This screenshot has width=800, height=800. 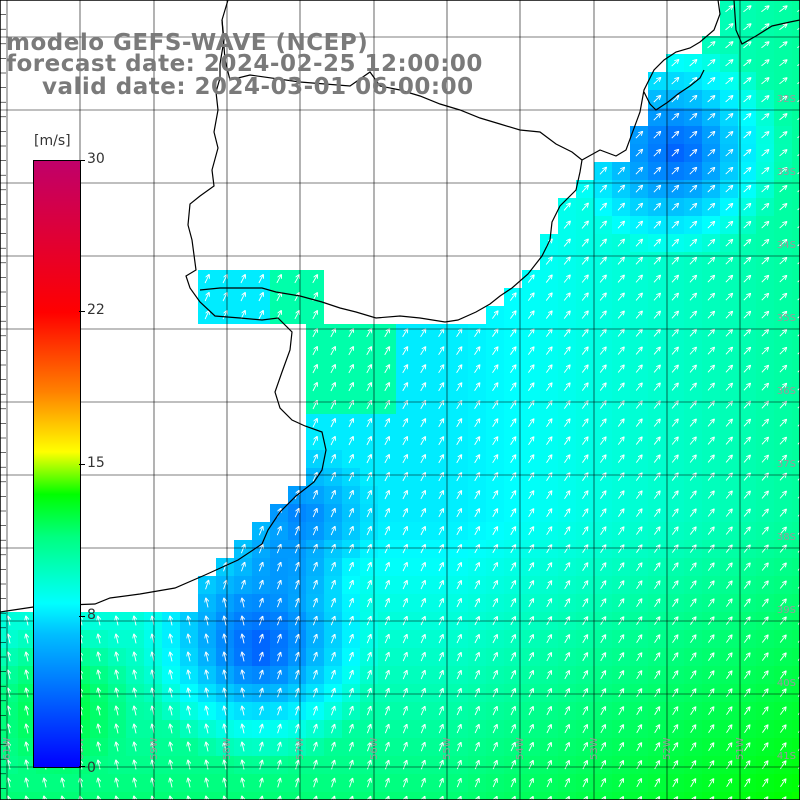 What do you see at coordinates (786, 172) in the screenshot?
I see `latitude-label: 33S` at bounding box center [786, 172].